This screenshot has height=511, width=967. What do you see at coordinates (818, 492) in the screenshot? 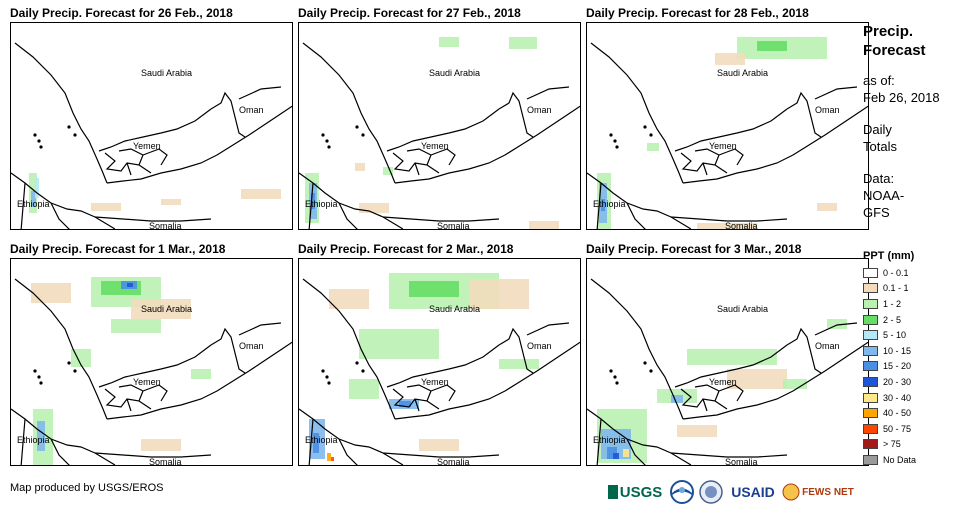
I see `fewsnet-logo: FEWS NET` at bounding box center [818, 492].